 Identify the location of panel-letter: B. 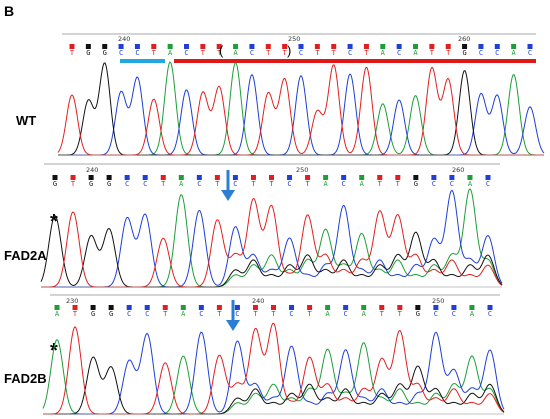
(9, 11).